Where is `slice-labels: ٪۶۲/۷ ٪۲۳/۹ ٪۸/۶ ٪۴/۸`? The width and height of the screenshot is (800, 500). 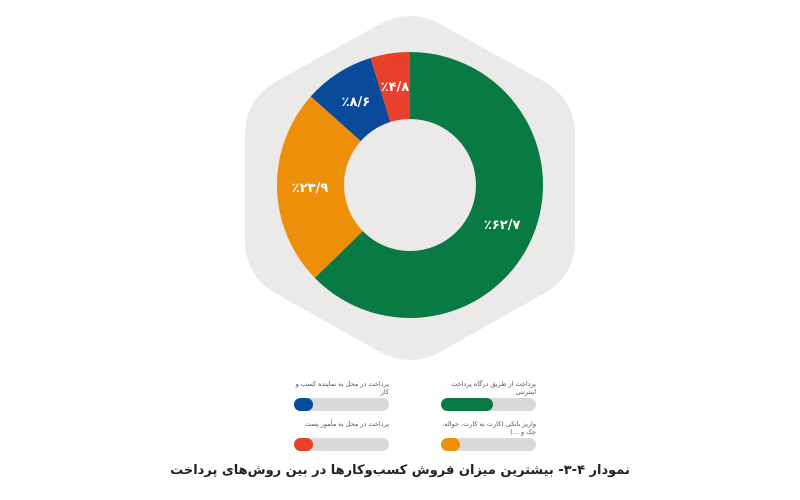
slice-labels: ٪۶۲/۷ ٪۲۳/۹ ٪۸/۶ ٪۴/۸ is located at coordinates (406, 156).